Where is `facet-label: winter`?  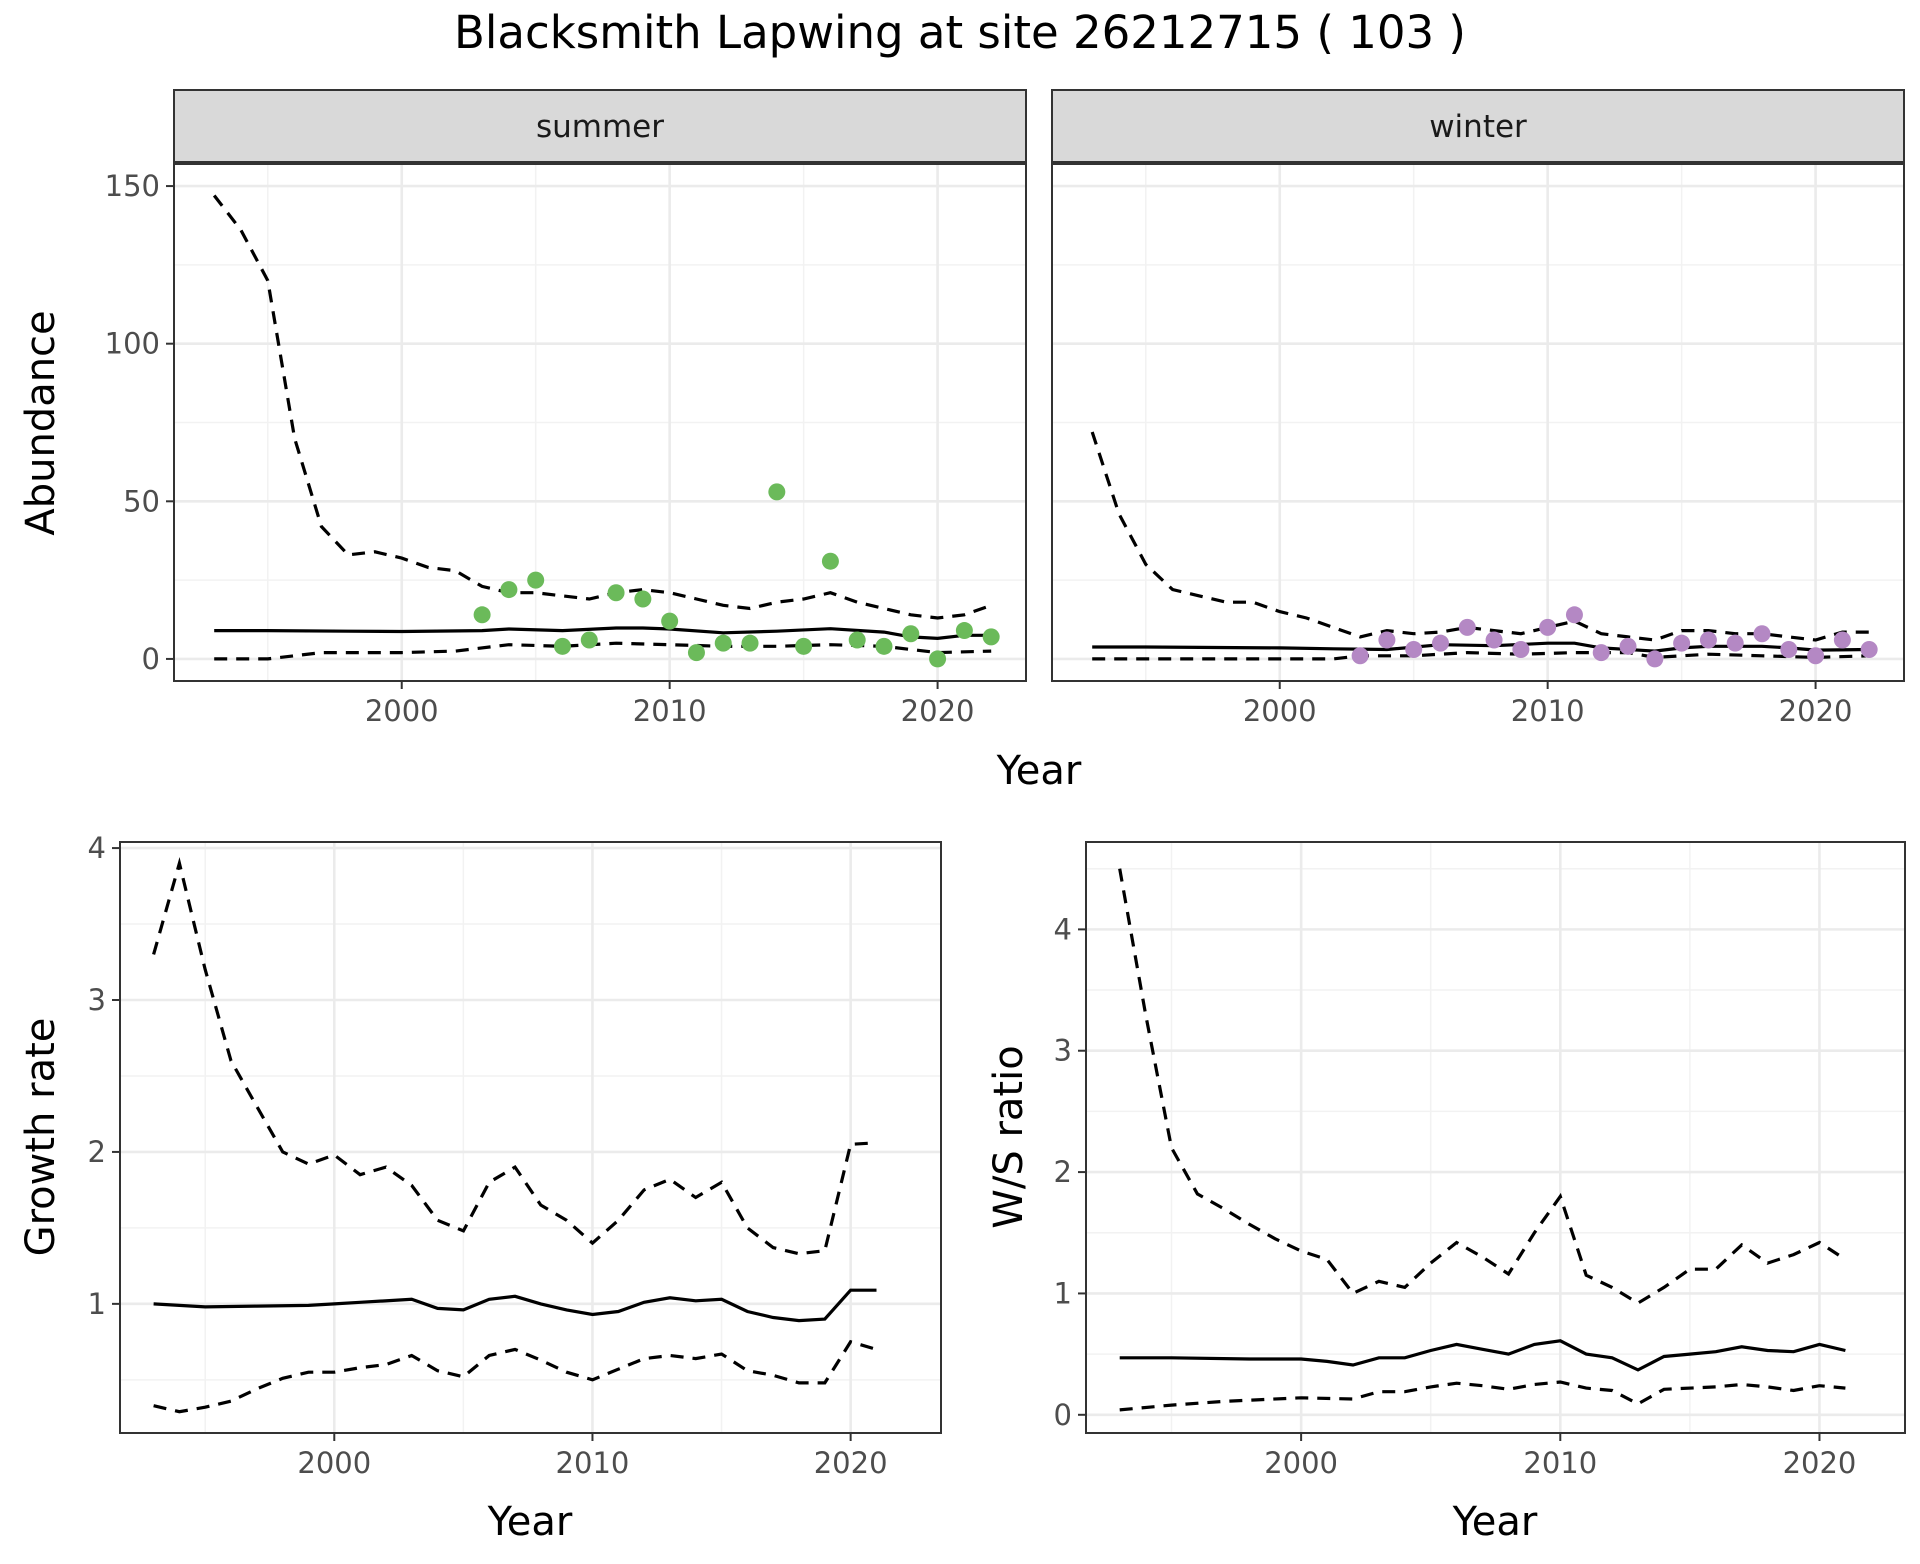 facet-label: winter is located at coordinates (1478, 127).